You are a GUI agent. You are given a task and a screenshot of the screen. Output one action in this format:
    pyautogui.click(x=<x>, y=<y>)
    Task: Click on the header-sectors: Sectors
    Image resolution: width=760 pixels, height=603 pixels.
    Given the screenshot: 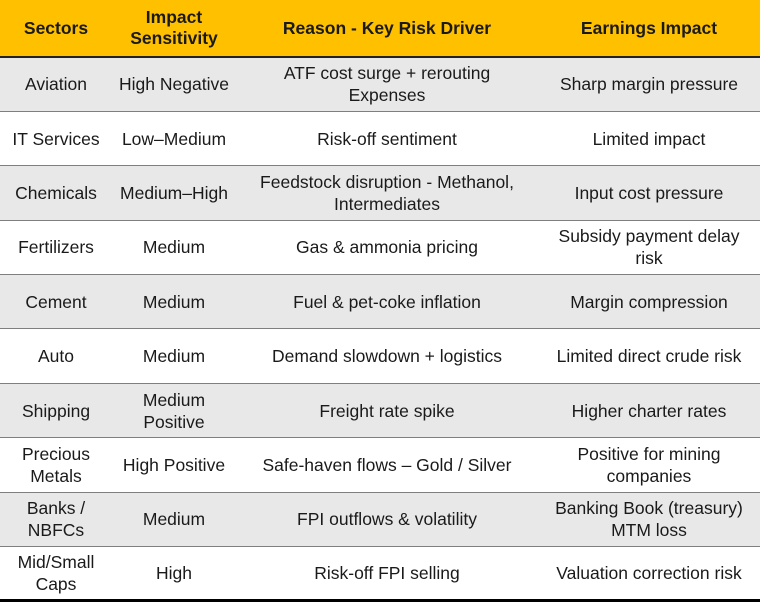 What is the action you would take?
    pyautogui.click(x=56, y=29)
    